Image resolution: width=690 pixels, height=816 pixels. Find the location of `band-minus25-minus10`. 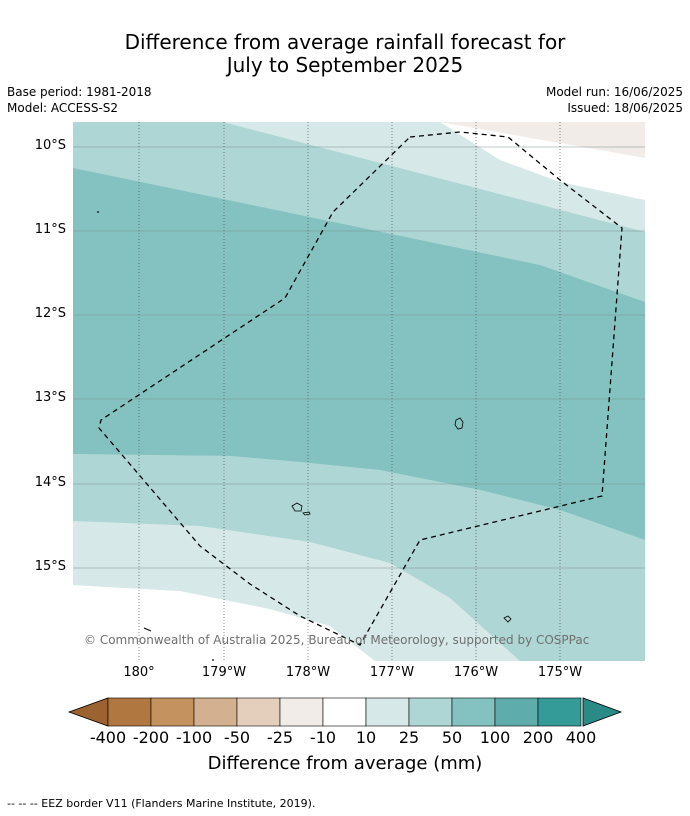

band-minus25-minus10 is located at coordinates (542, 140).